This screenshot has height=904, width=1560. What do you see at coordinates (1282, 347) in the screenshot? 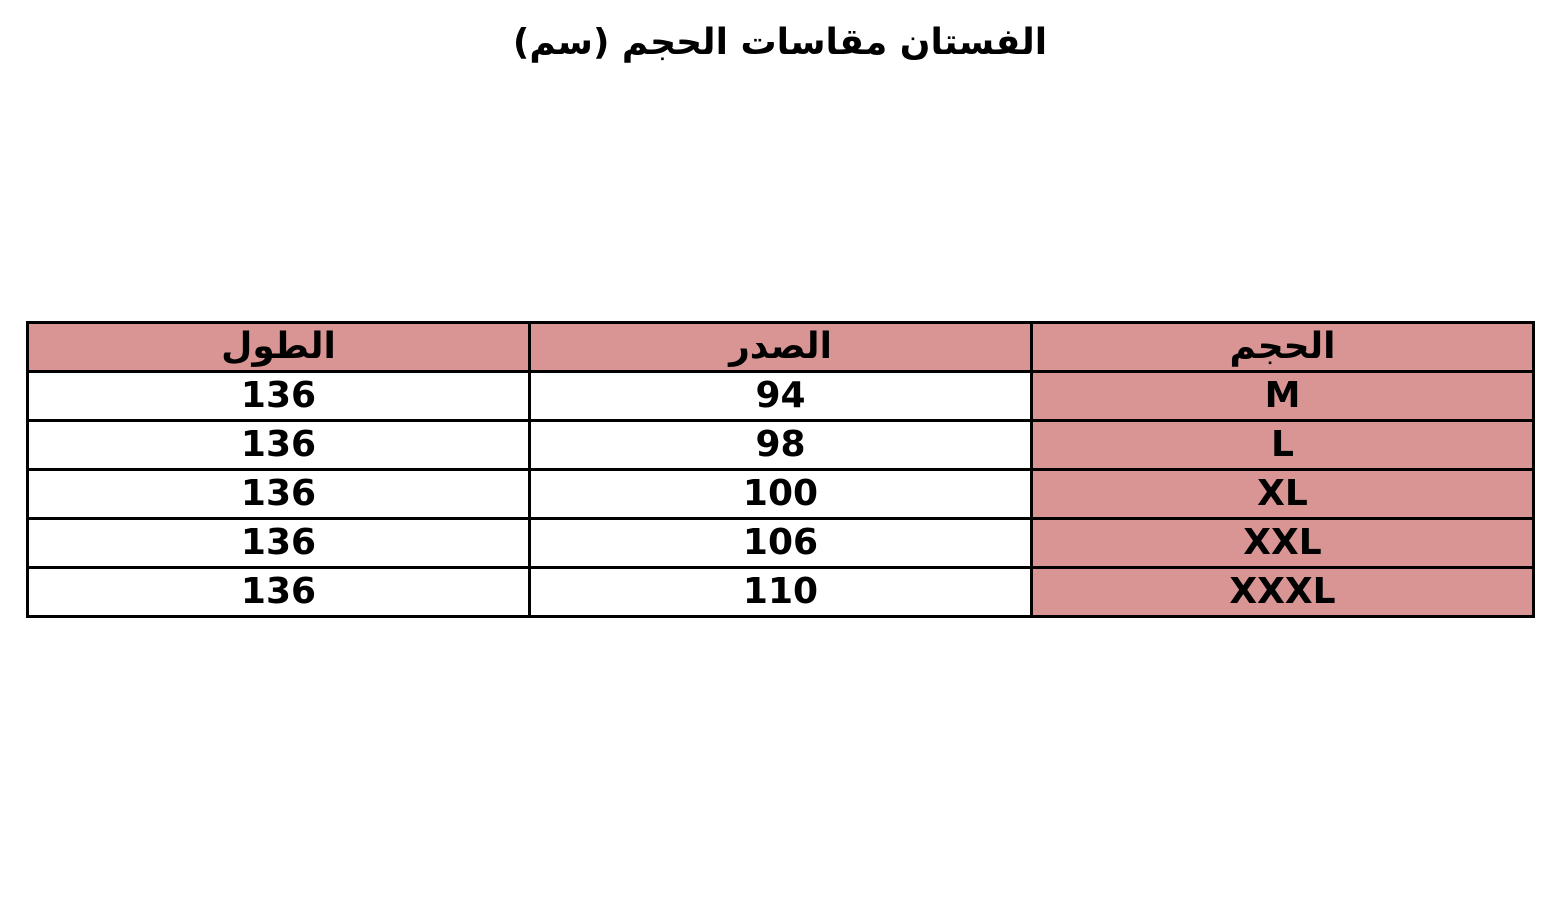
I see `header-size: الحجم` at bounding box center [1282, 347].